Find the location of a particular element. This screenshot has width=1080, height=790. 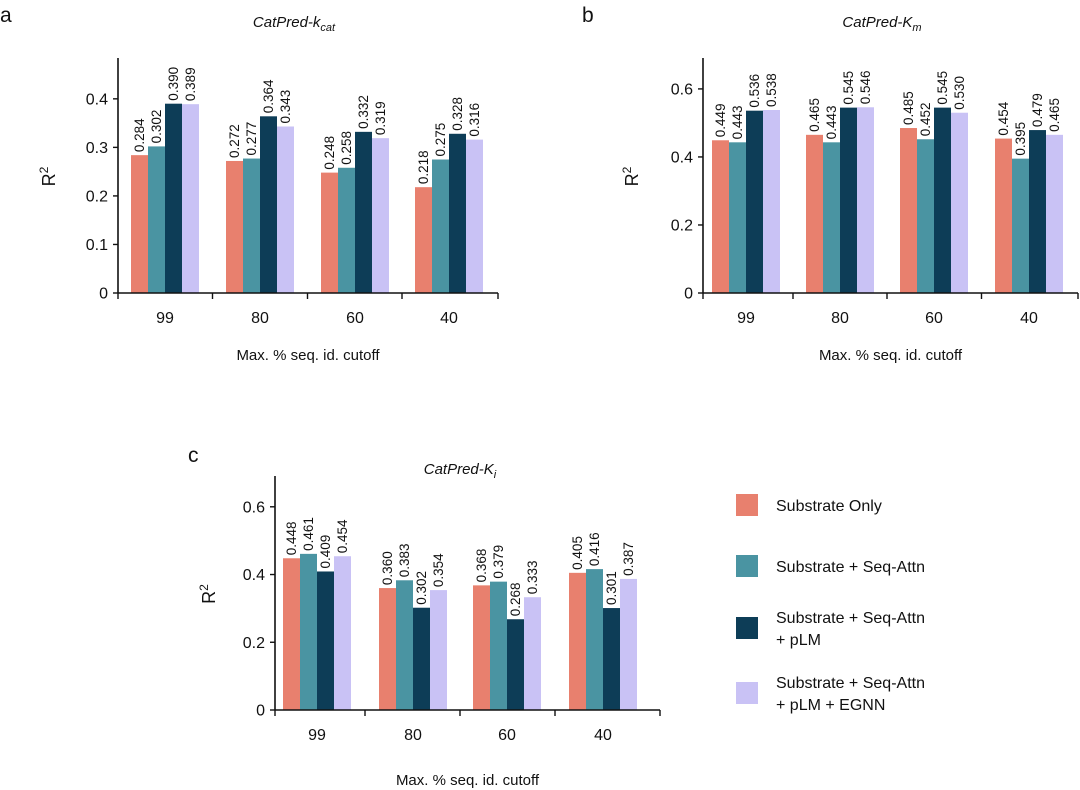

data-label: 0.448 is located at coordinates (291, 538).